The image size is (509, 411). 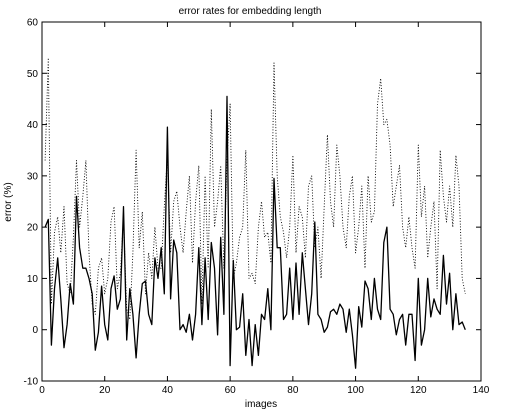 I want to click on x-tick-label: 20, so click(x=105, y=390).